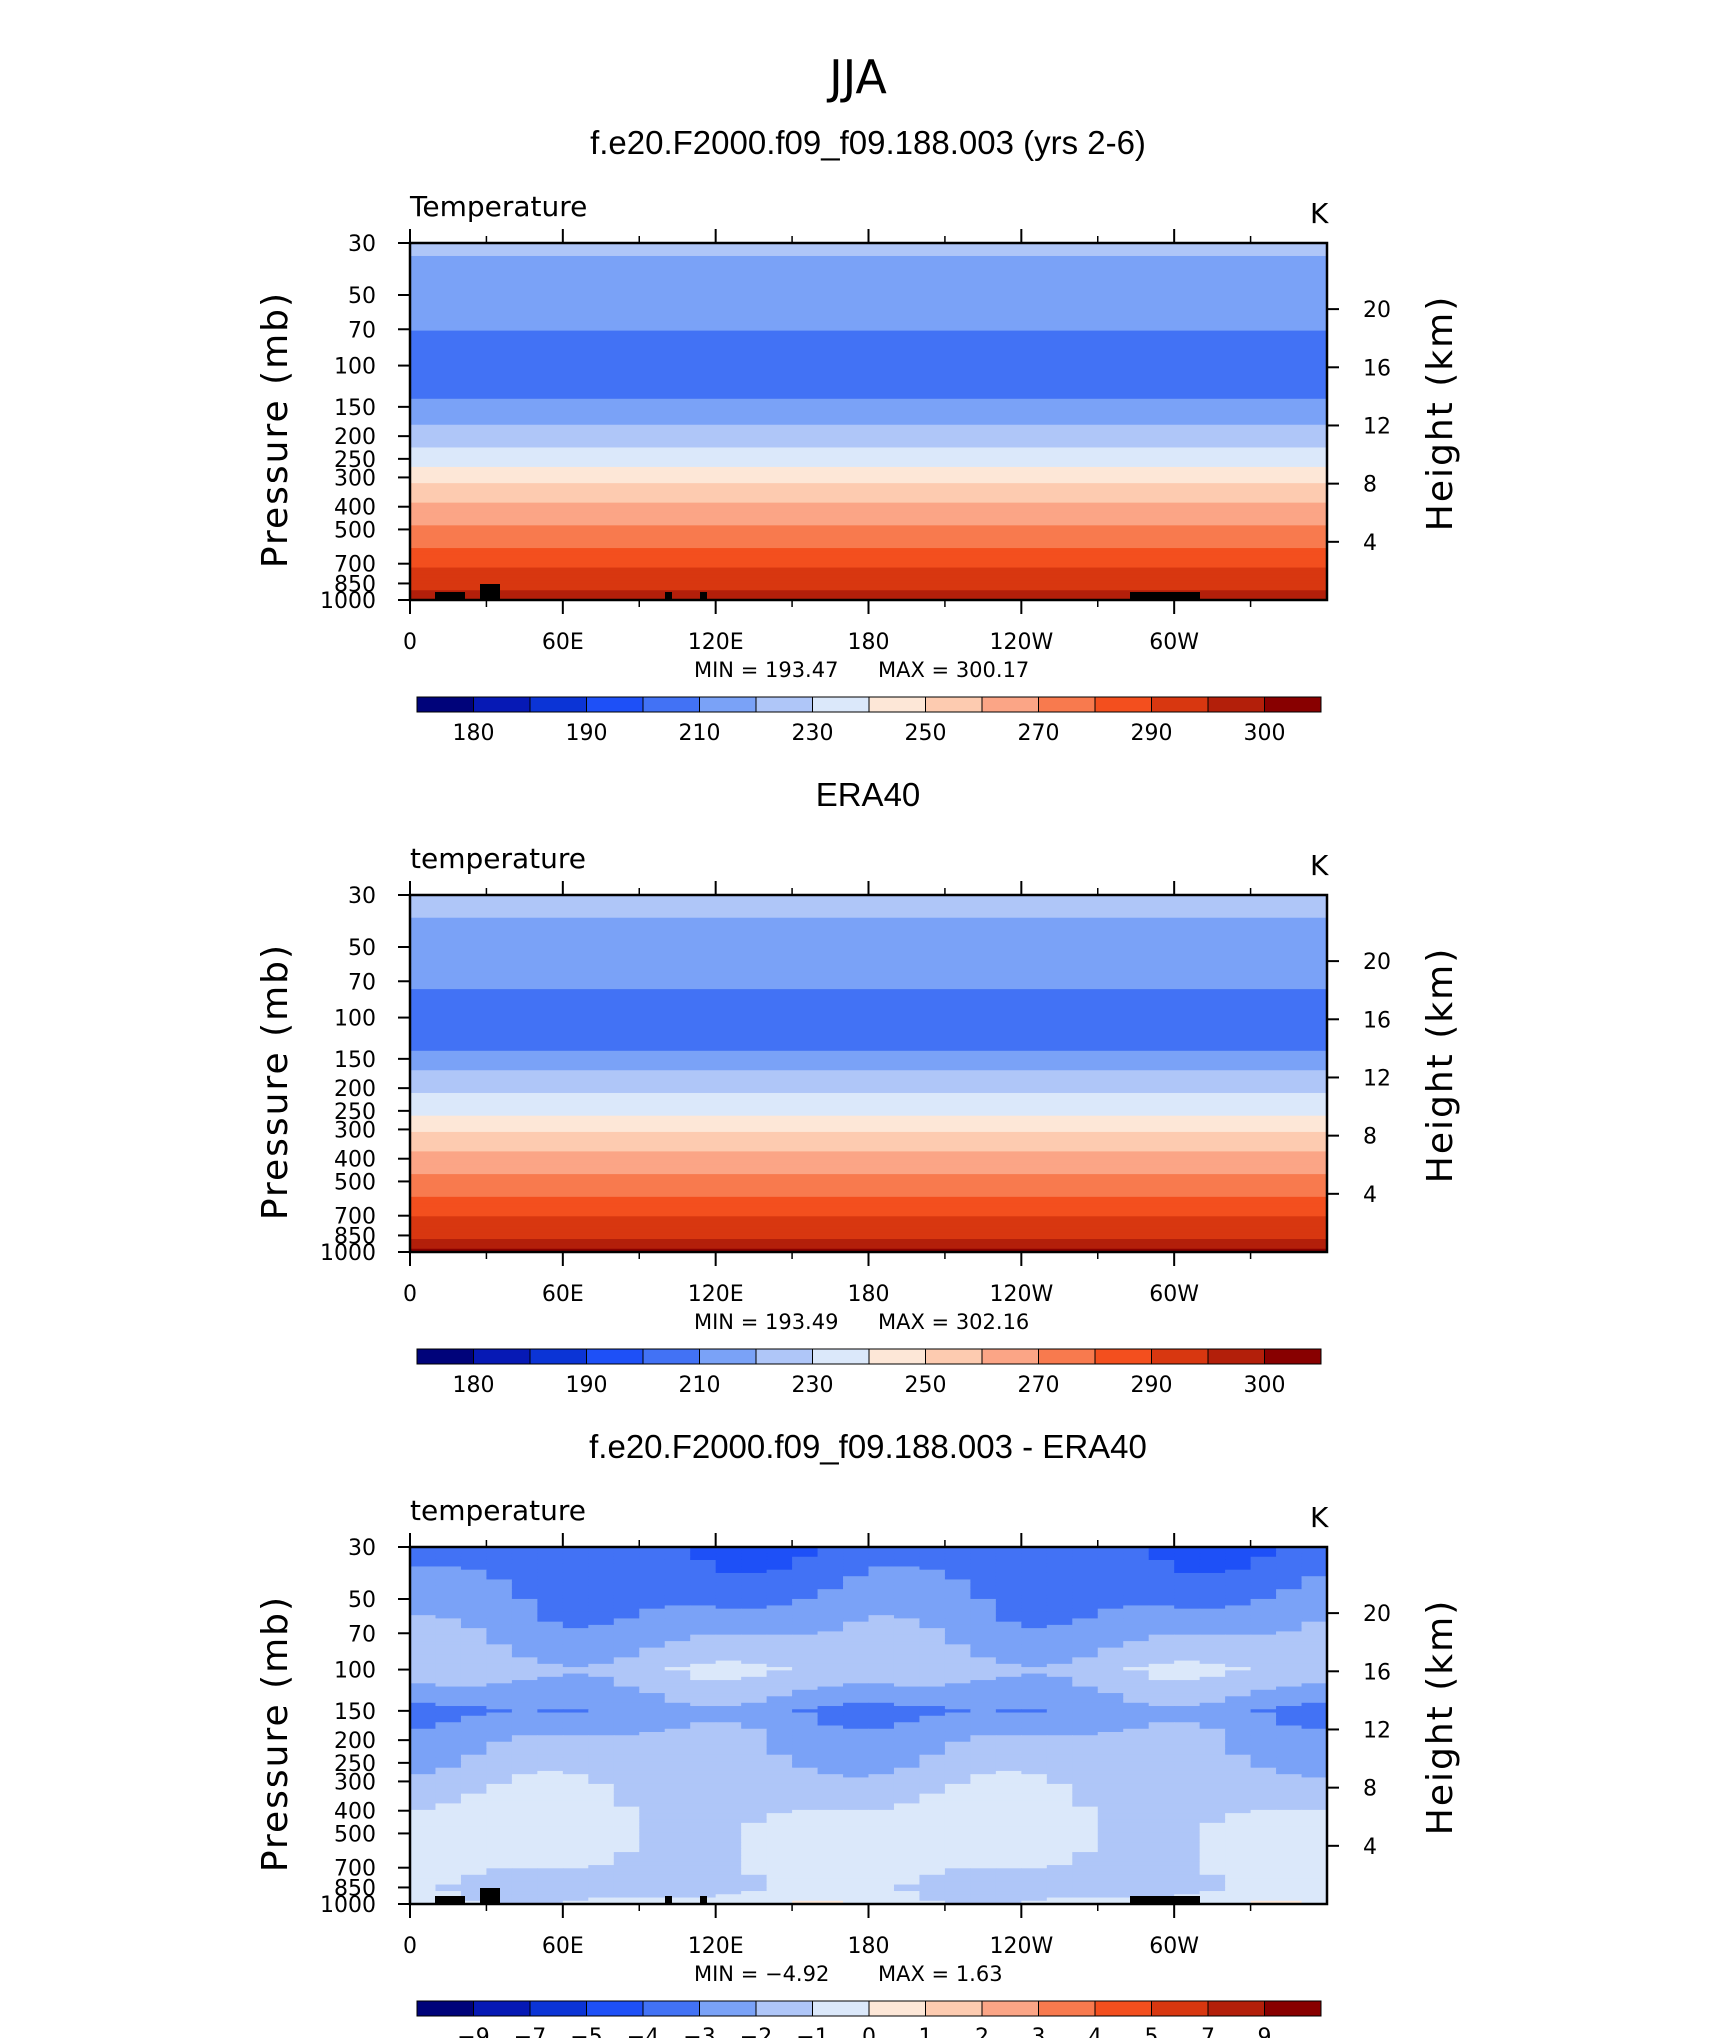  What do you see at coordinates (954, 1356) in the screenshot?
I see `colorbar-swatch` at bounding box center [954, 1356].